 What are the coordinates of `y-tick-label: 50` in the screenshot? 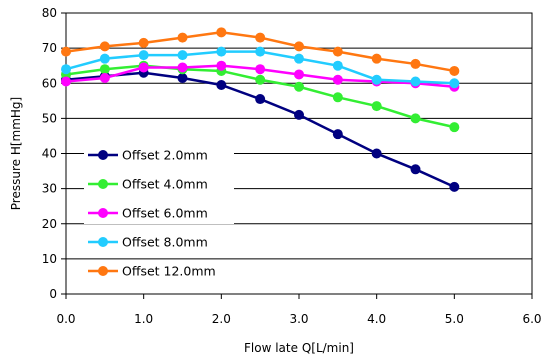 It's located at (49, 118).